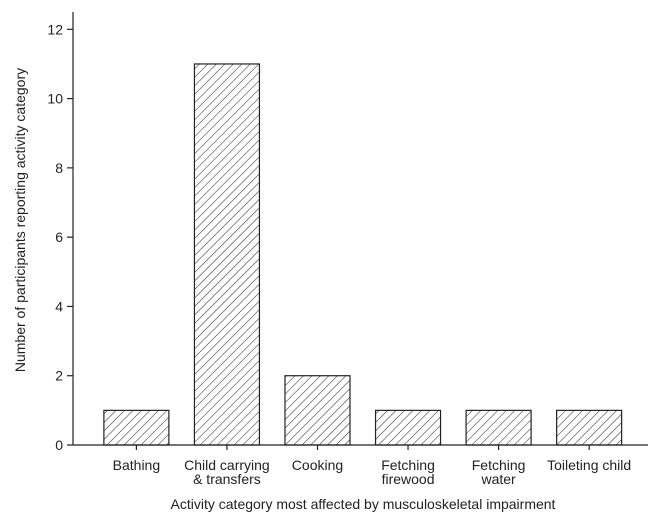 The width and height of the screenshot is (656, 519). Describe the element at coordinates (317, 465) in the screenshot. I see `x-tick-label: Cooking` at that location.